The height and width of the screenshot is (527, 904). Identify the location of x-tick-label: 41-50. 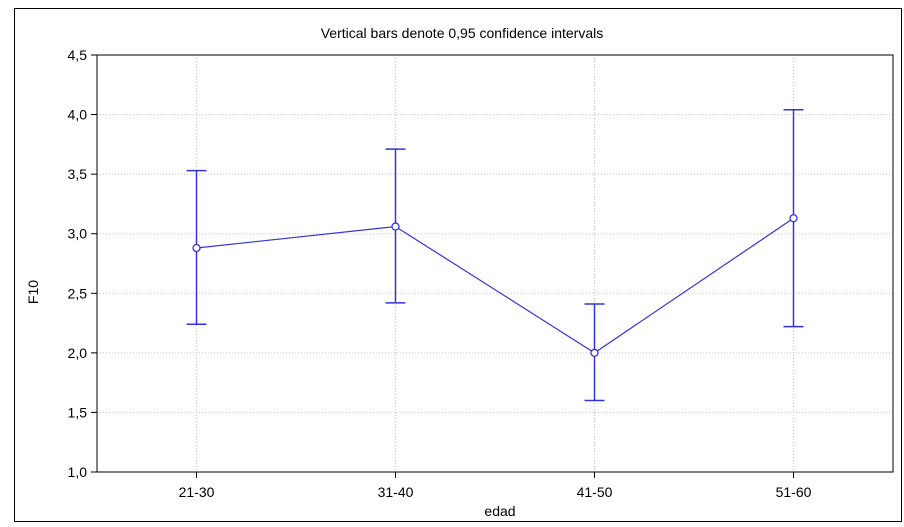
(595, 492).